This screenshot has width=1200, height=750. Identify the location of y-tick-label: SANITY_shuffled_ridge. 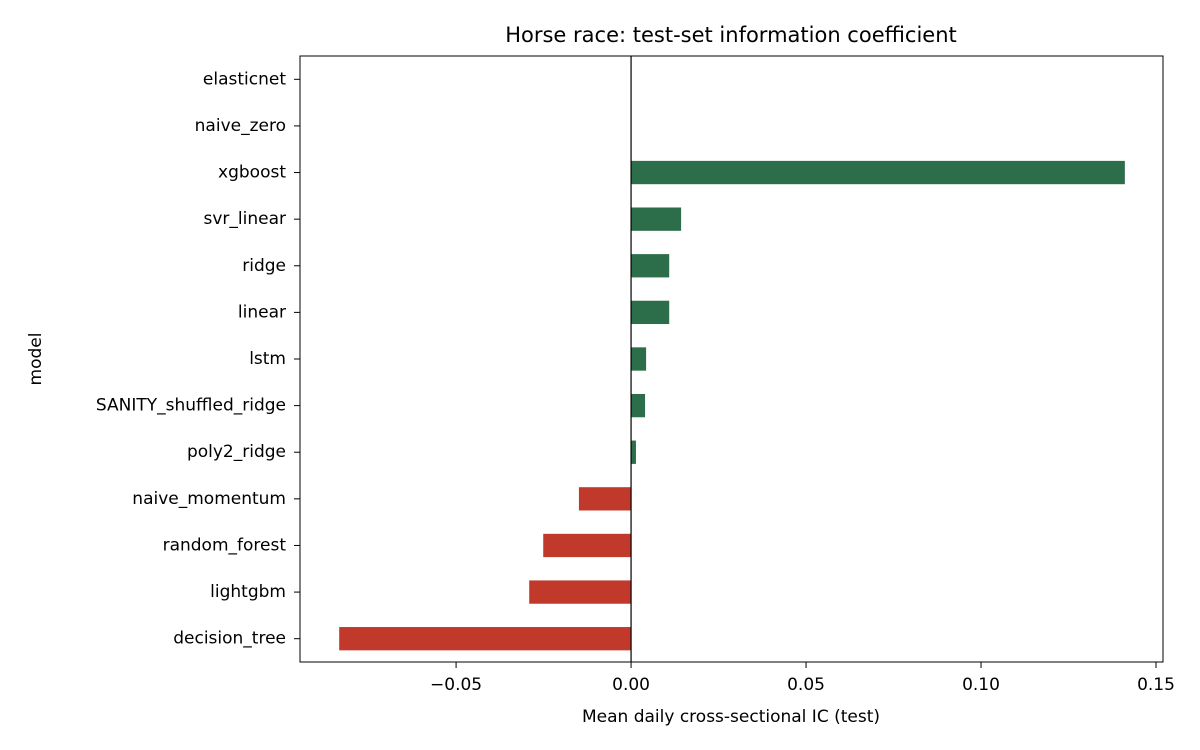
(191, 406).